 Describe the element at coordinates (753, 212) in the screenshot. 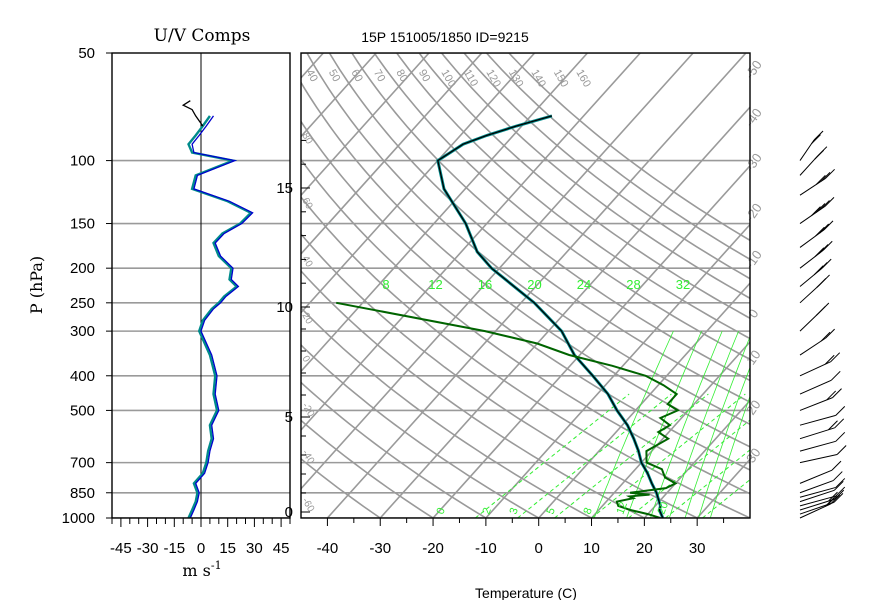

I see `right-isotherm-label: -20` at that location.